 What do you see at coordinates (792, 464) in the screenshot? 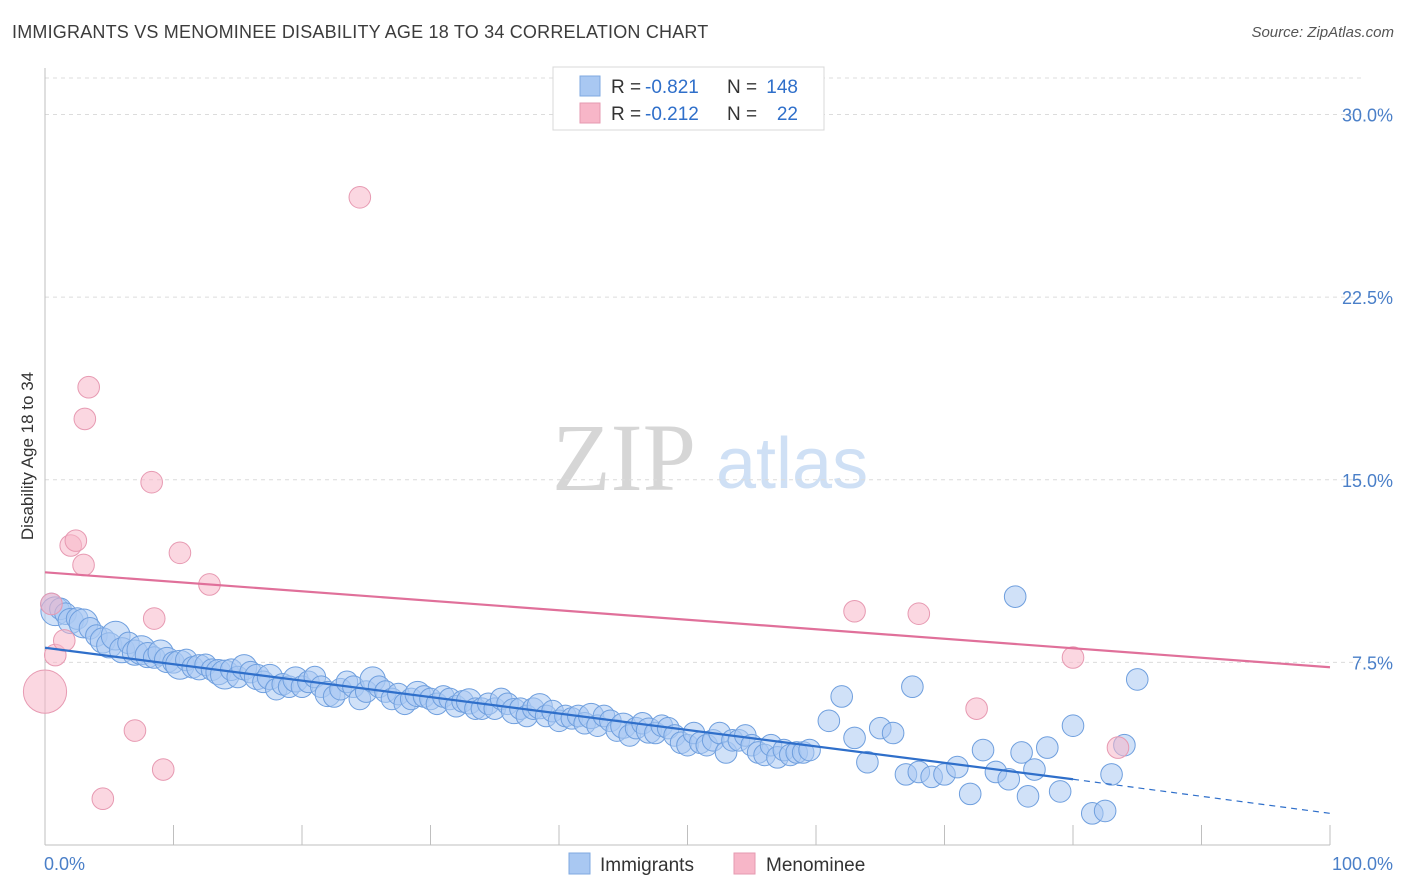
I see `watermark-atlas: atlas` at bounding box center [792, 464].